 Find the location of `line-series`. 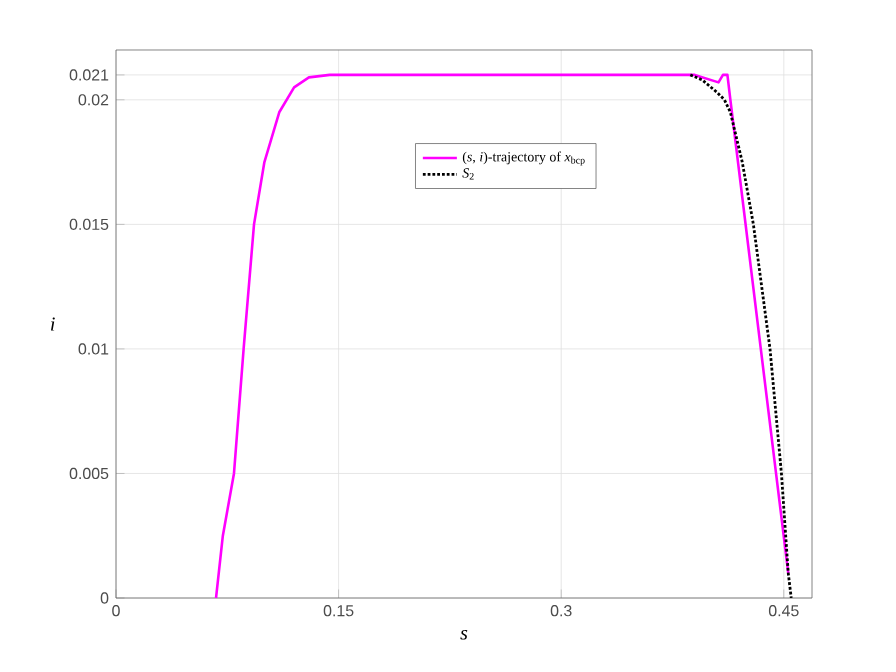

line-series is located at coordinates (740, 335).